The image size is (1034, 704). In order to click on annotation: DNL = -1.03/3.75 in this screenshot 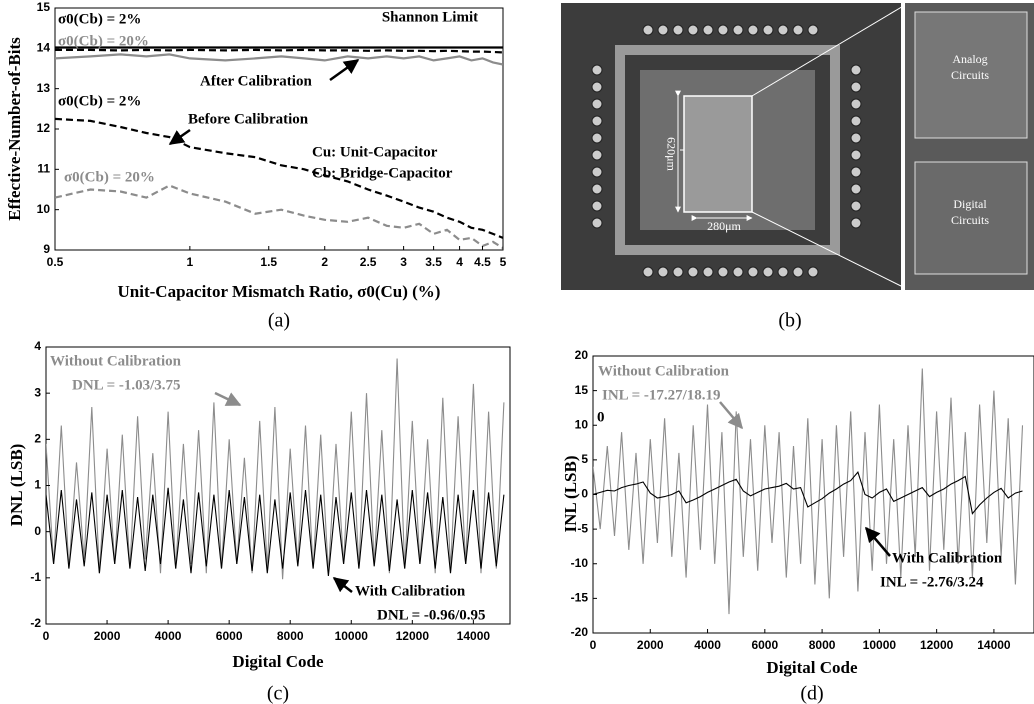, I will do `click(126, 385)`.